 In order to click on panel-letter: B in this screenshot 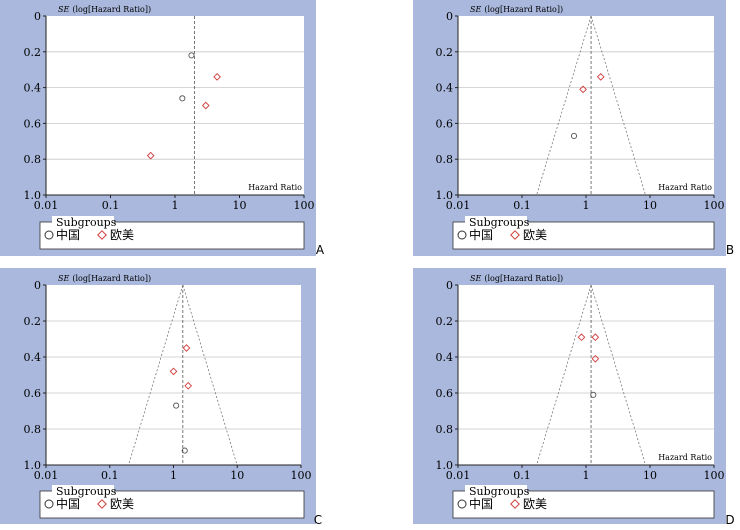, I will do `click(730, 250)`.